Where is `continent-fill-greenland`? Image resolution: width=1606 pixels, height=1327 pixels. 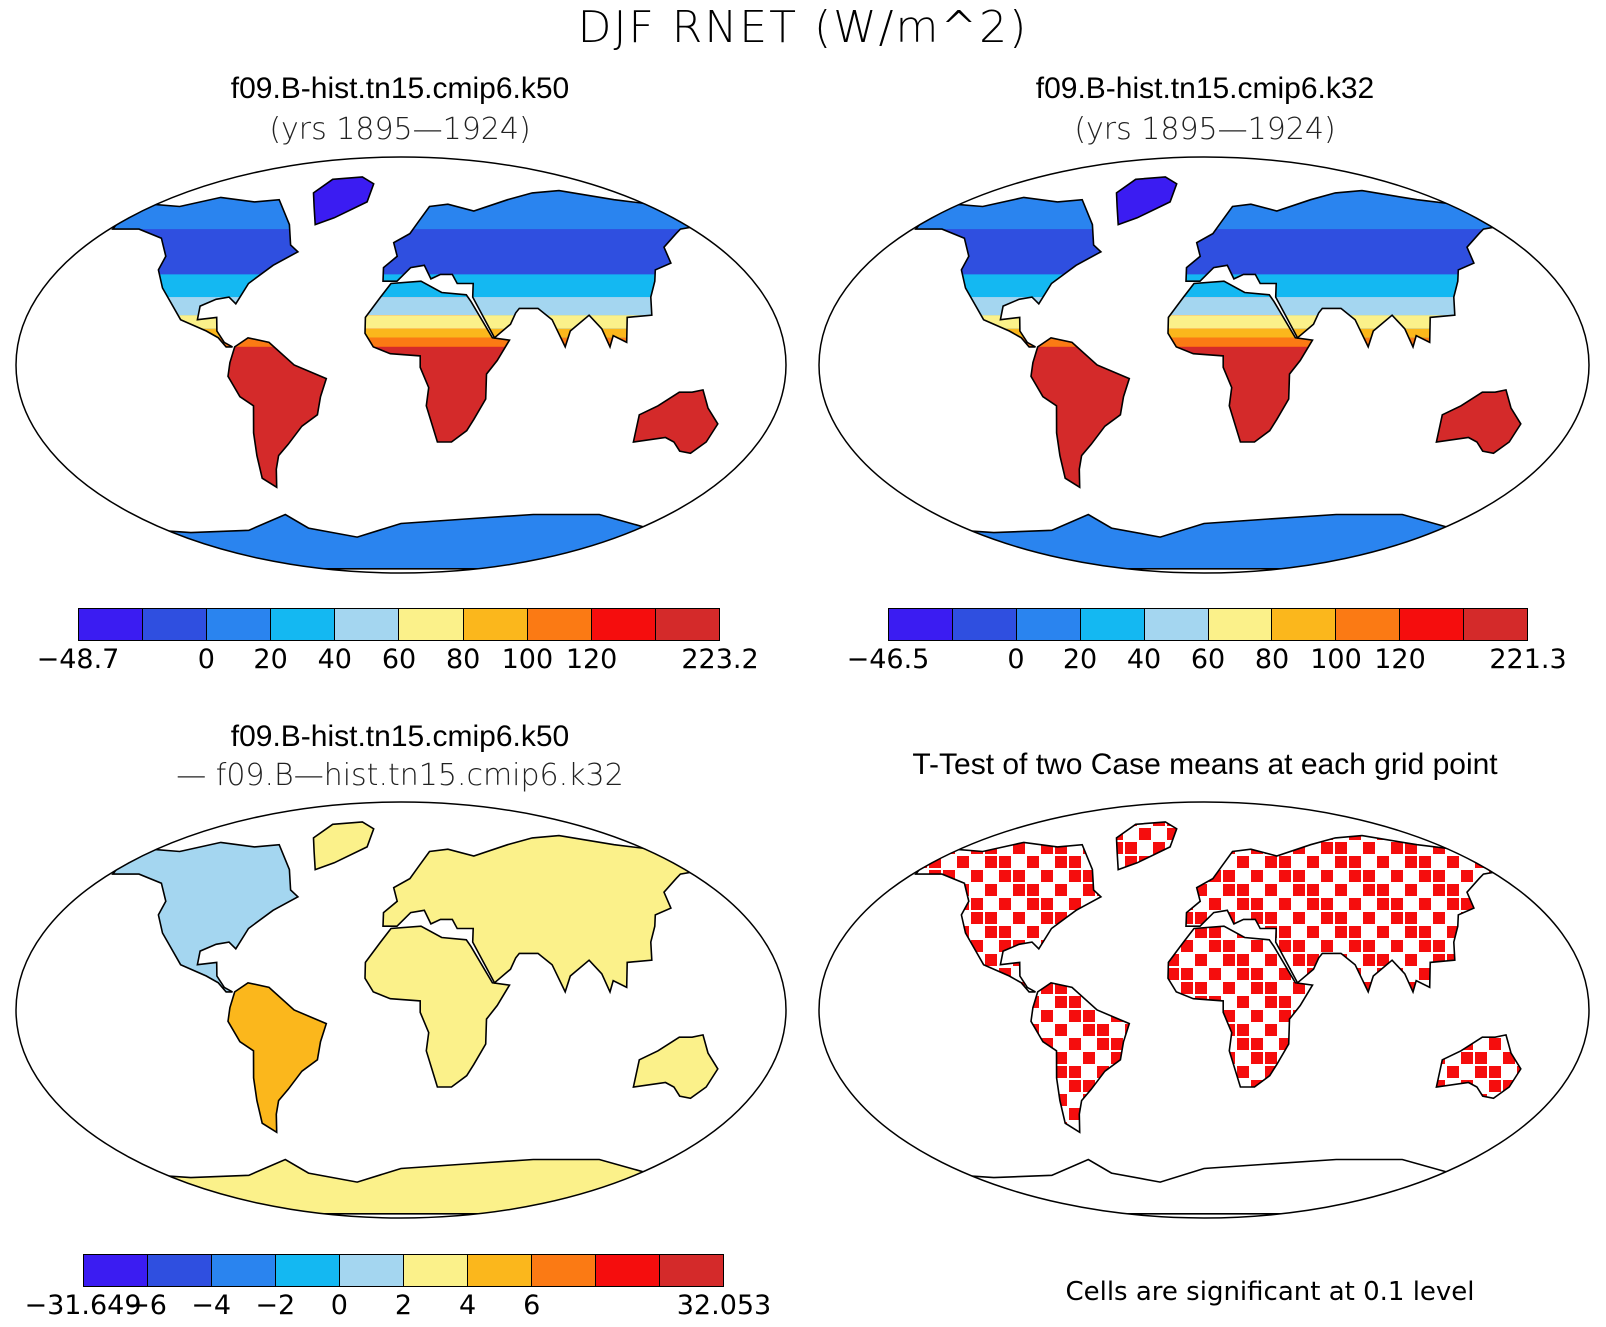
continent-fill-greenland is located at coordinates (1146, 201).